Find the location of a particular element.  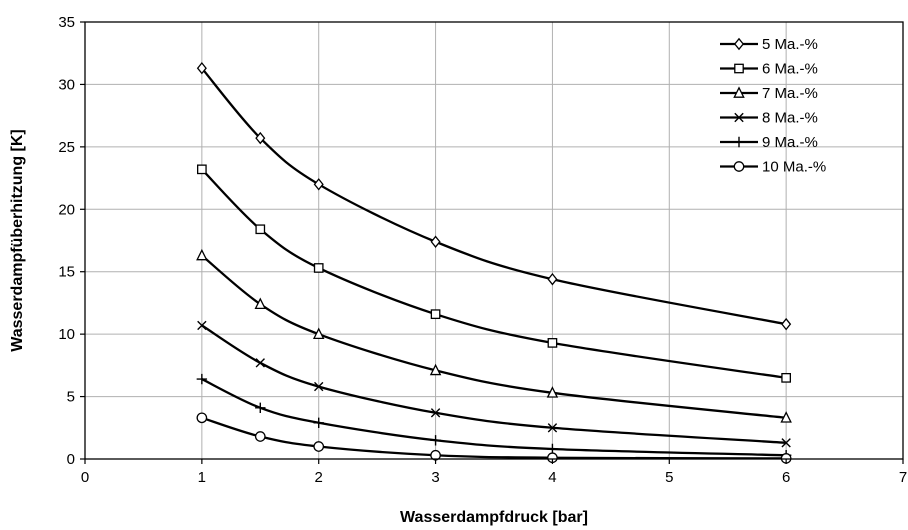

y-tick-label: 15 is located at coordinates (66, 272).